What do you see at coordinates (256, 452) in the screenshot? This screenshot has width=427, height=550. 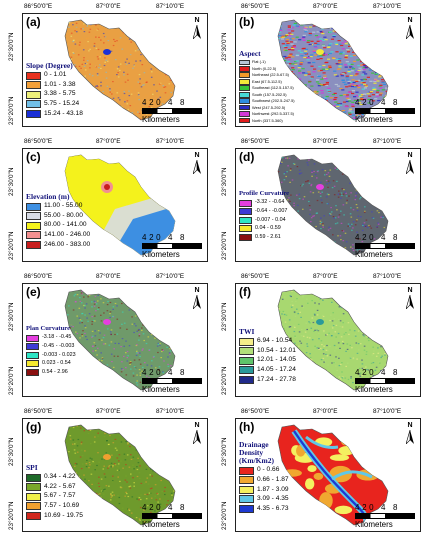 I see `legend-title: Drainage Density (Km/Km2)` at bounding box center [256, 452].